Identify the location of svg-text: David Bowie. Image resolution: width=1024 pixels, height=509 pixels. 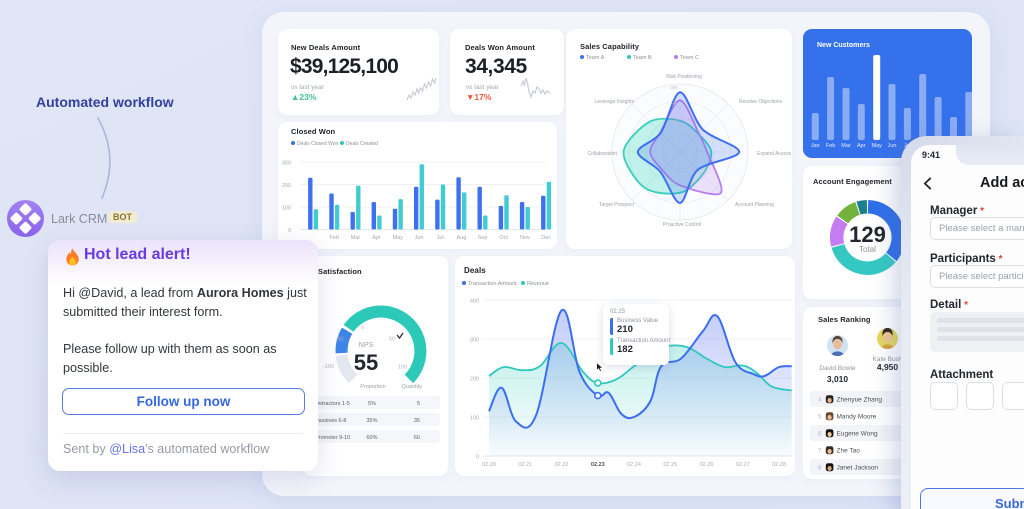
(837, 368).